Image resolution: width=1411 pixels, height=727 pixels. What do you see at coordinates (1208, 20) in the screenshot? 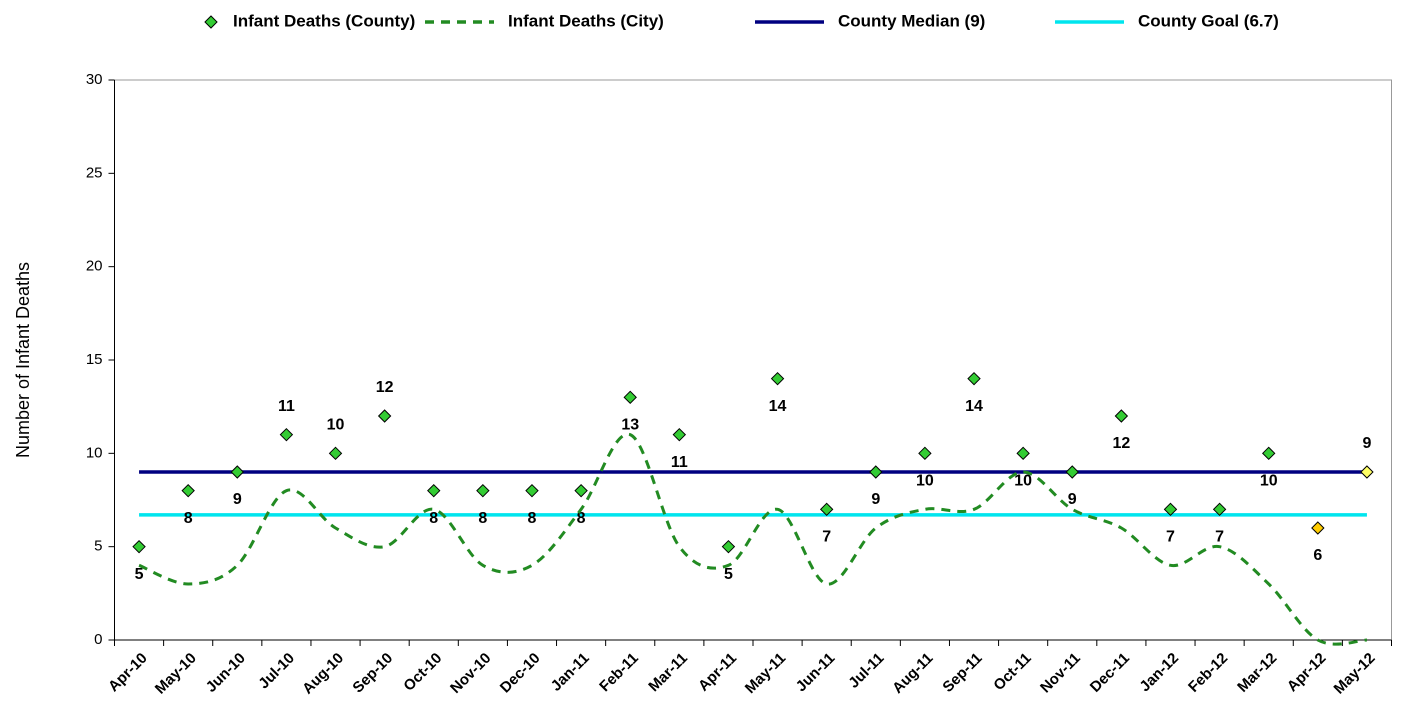
I see `legend-label: County Goal (6.7)` at bounding box center [1208, 20].